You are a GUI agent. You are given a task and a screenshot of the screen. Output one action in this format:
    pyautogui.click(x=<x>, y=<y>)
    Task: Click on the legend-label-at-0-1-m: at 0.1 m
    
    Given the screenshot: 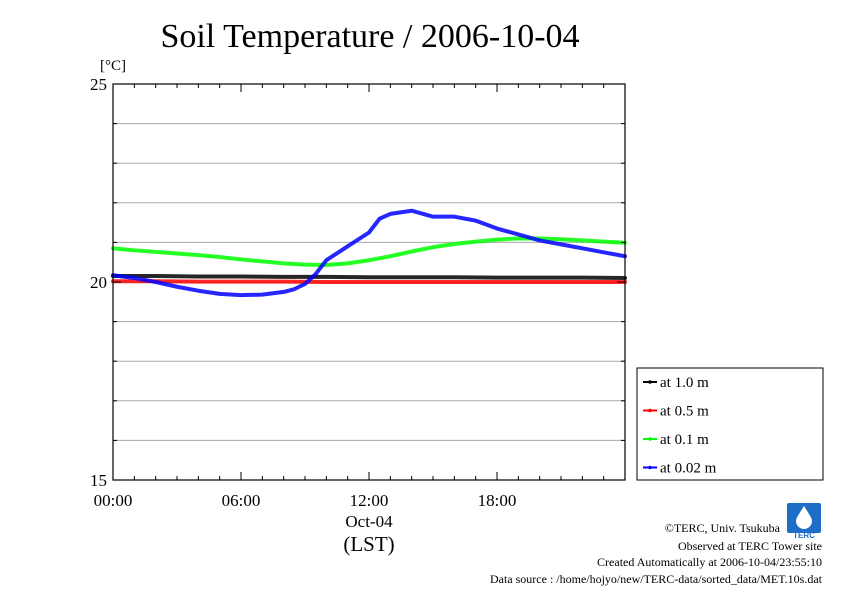 What is the action you would take?
    pyautogui.click(x=684, y=440)
    